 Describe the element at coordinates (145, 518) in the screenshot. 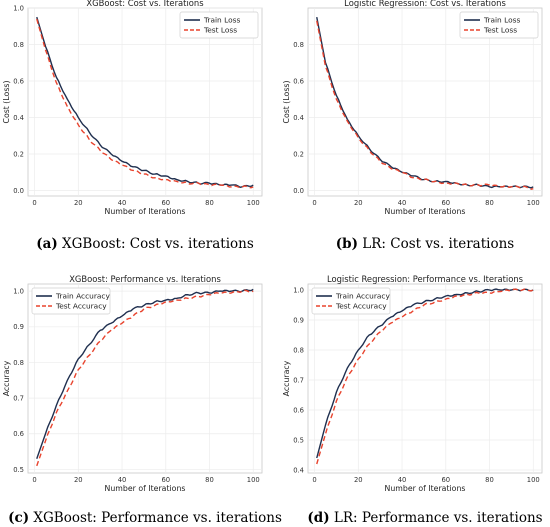

I see `subfigure-caption: (c) XGBoost: Performance vs. iterations` at that location.